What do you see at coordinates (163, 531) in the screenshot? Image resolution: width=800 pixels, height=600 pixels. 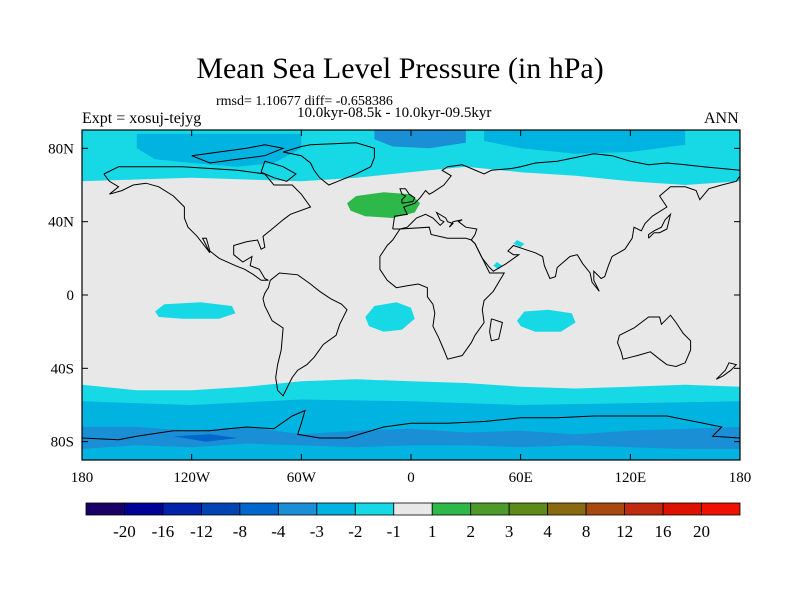 I see `colorbar-label: -16` at bounding box center [163, 531].